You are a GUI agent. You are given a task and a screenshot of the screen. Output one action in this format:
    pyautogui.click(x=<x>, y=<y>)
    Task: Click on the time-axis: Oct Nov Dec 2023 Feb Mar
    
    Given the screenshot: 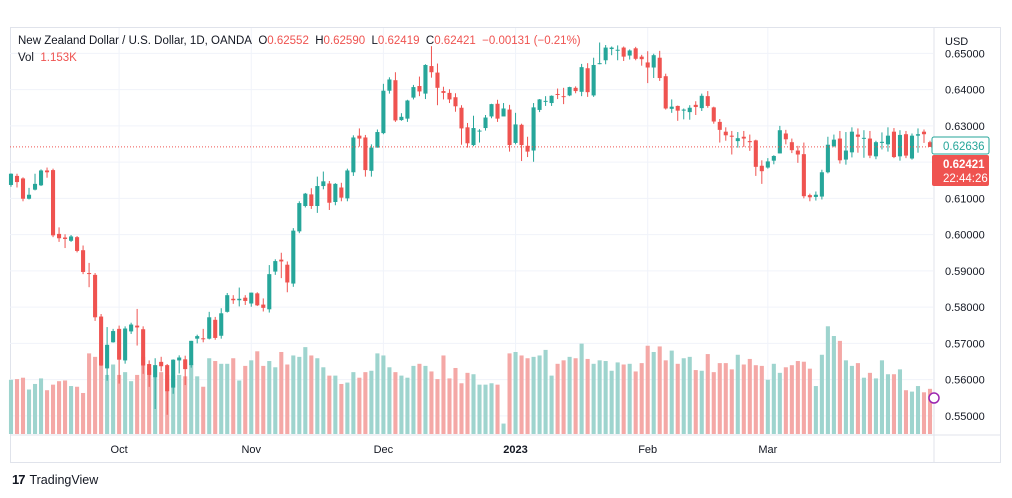 What is the action you would take?
    pyautogui.click(x=444, y=450)
    